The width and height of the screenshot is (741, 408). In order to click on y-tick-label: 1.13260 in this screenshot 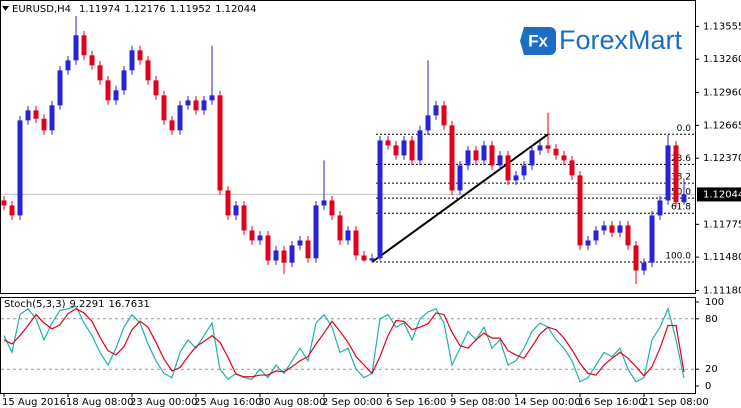, I will do `click(722, 59)`.